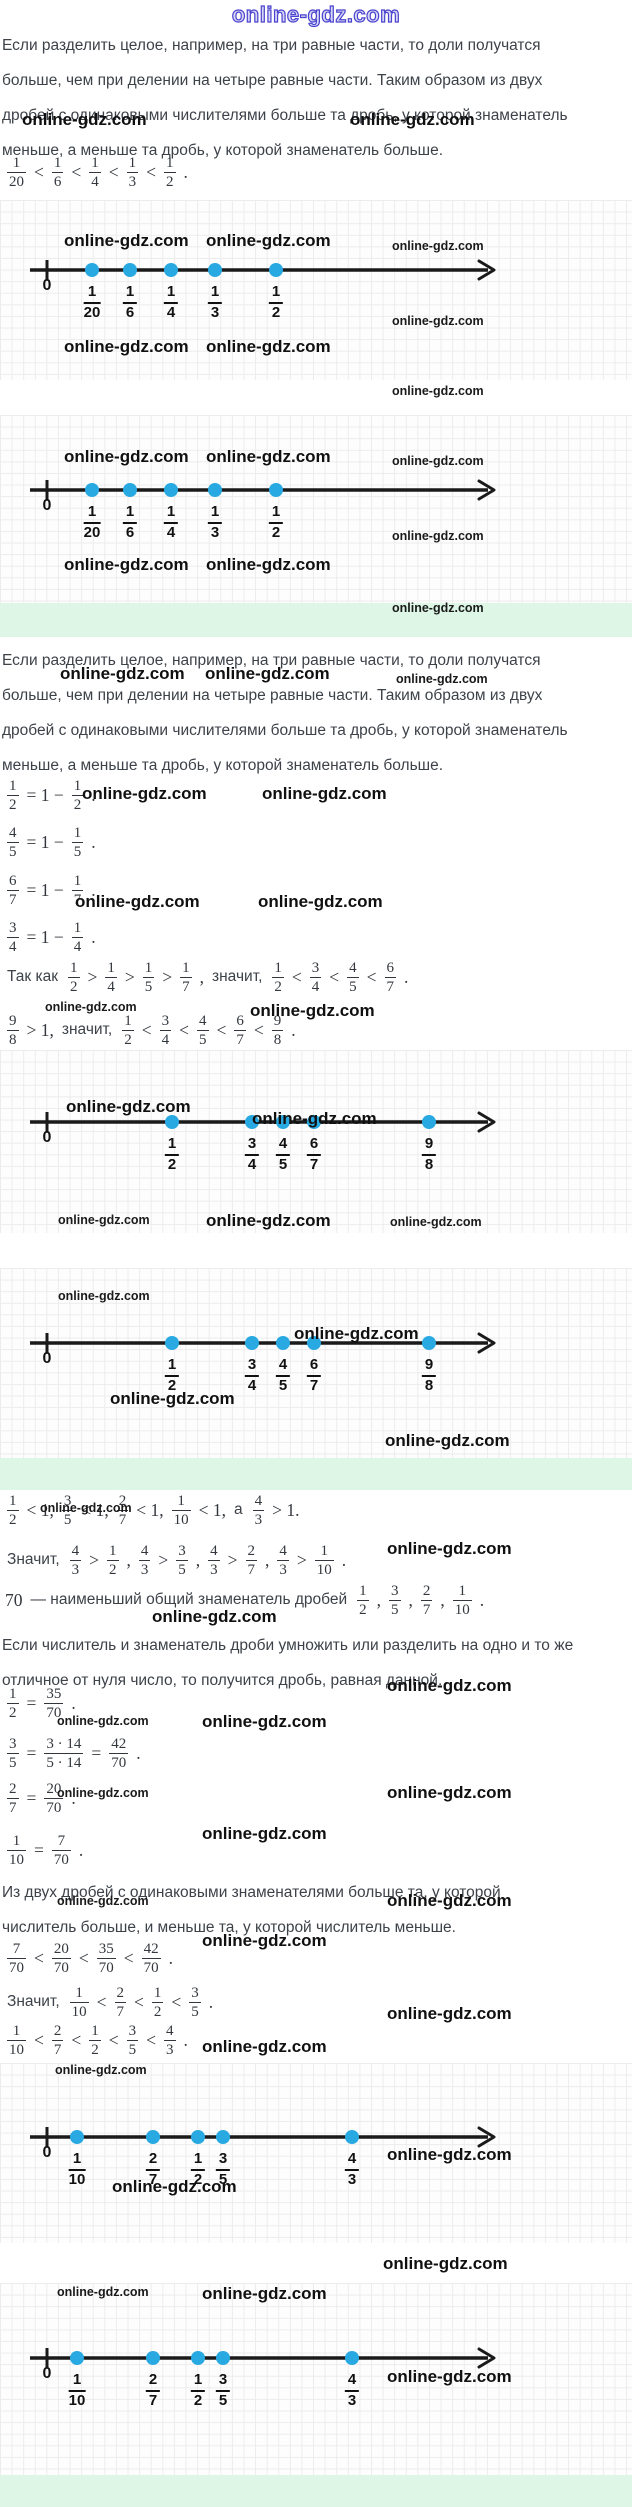 Image resolution: width=632 pixels, height=2507 pixels. I want to click on fraction: 3 · 14 5 · 14, so click(64, 1753).